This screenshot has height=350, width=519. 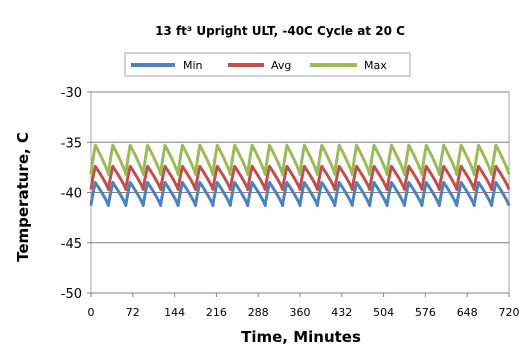 What do you see at coordinates (71, 244) in the screenshot?
I see `y-tick-label: -45` at bounding box center [71, 244].